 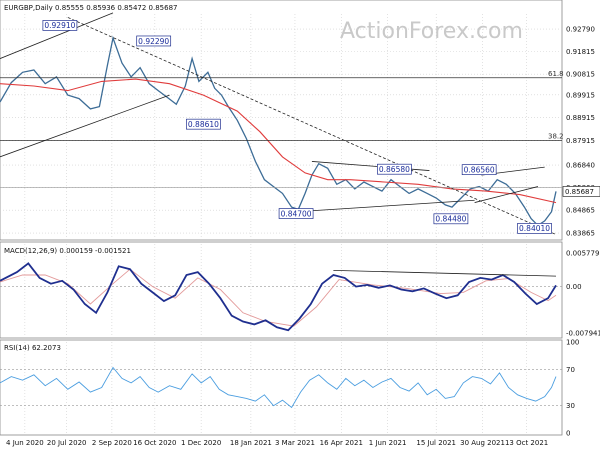 I want to click on price-y-tick-label: 0.89915, so click(x=580, y=95).